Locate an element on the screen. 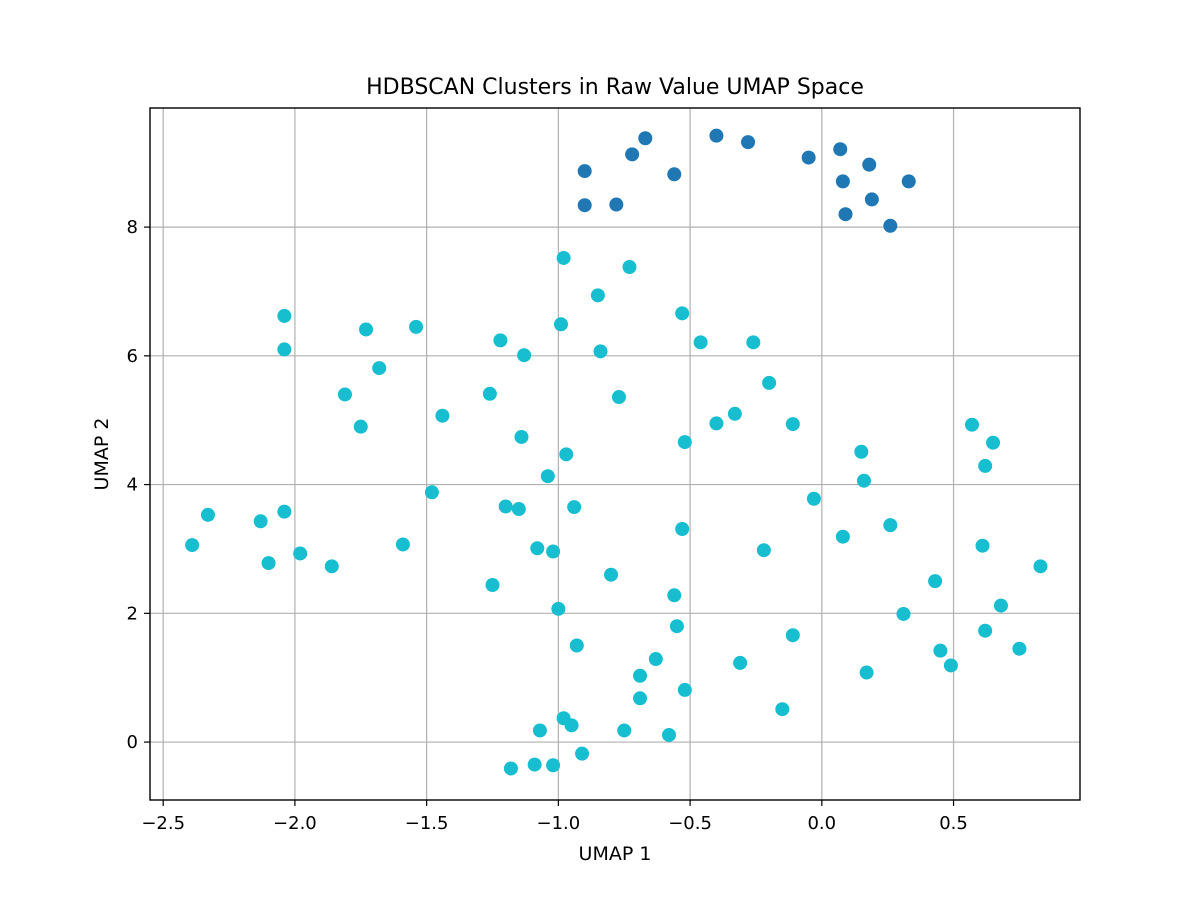 Image resolution: width=1200 pixels, height=900 pixels. x-axis-ticks: −2.5 −2.0 −1.5 −1.0 −0.5 0.0 0.5 is located at coordinates (554, 817).